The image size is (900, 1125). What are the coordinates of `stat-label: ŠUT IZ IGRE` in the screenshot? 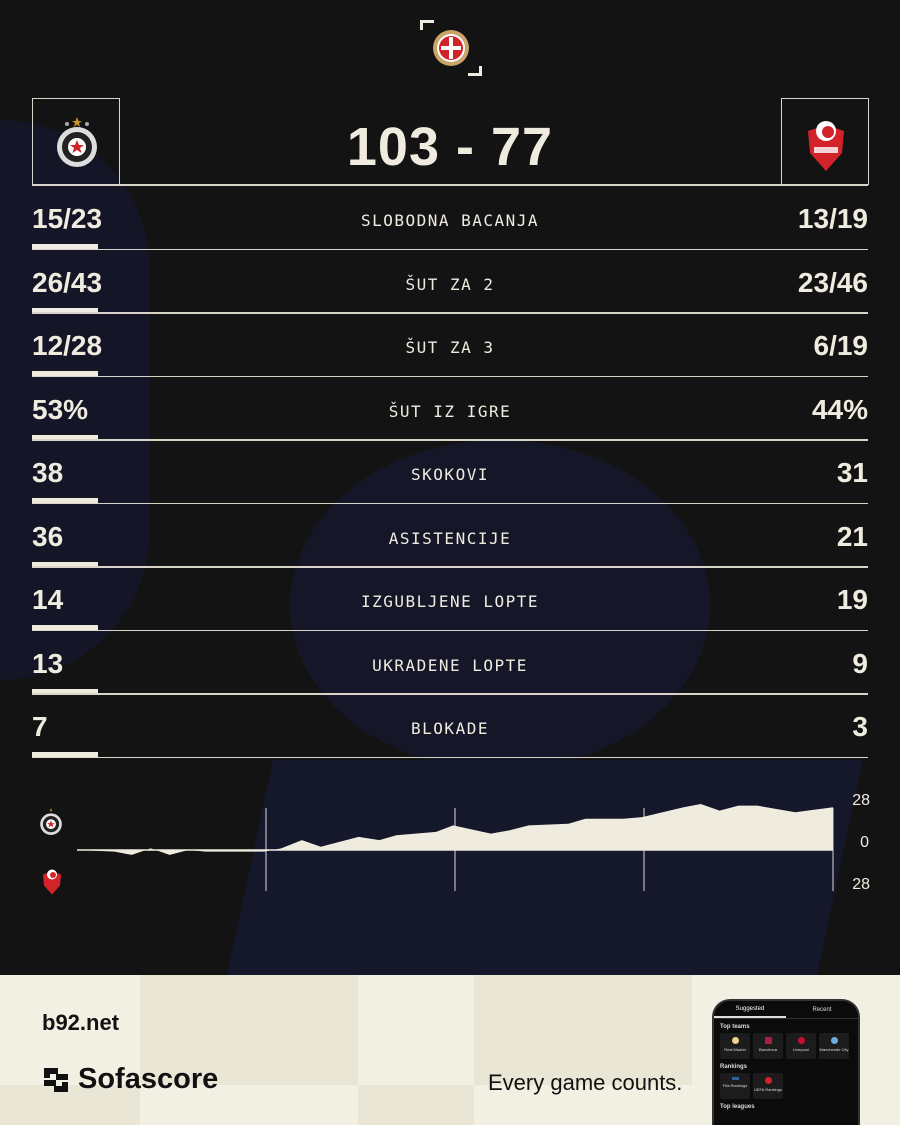 It's located at (450, 411).